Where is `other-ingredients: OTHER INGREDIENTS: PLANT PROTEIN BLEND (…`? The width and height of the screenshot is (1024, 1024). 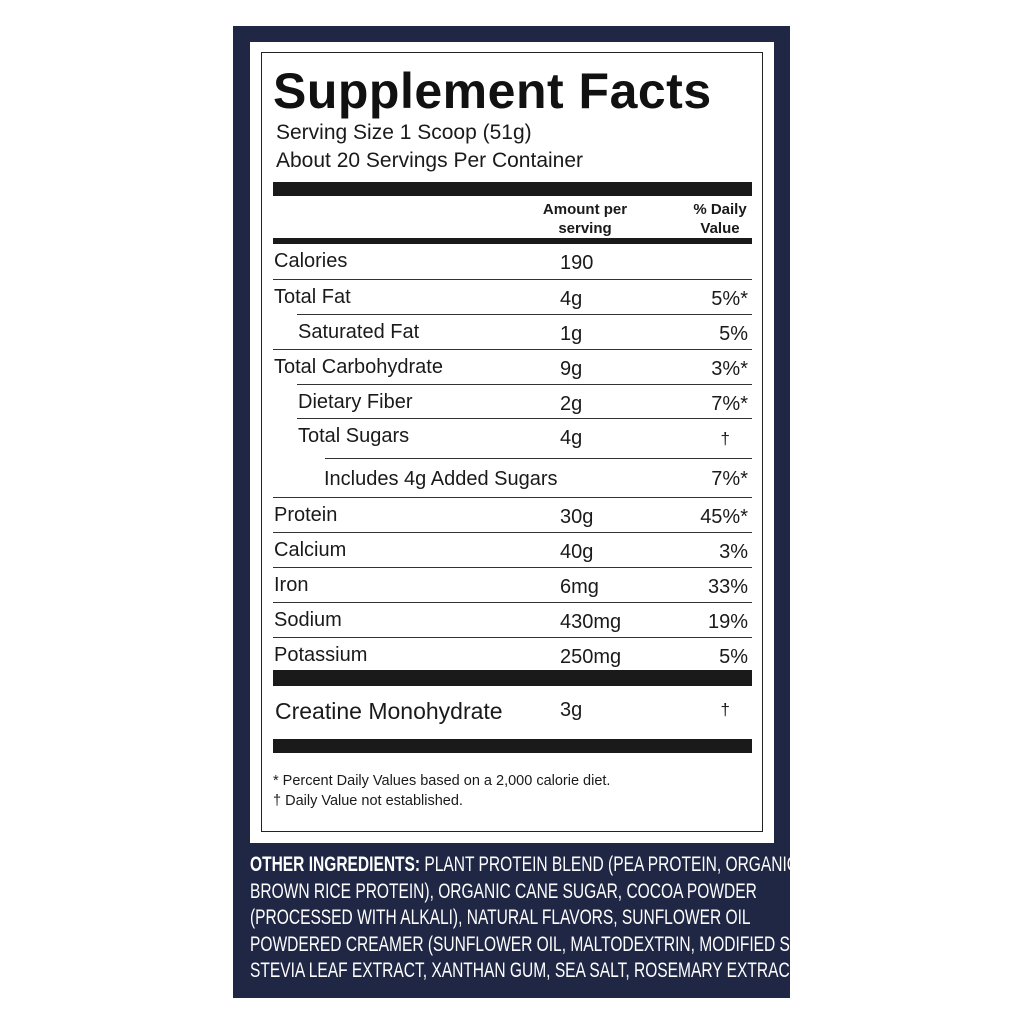
other-ingredients: OTHER INGREDIENTS: PLANT PROTEIN BLEND (… is located at coordinates (637, 918).